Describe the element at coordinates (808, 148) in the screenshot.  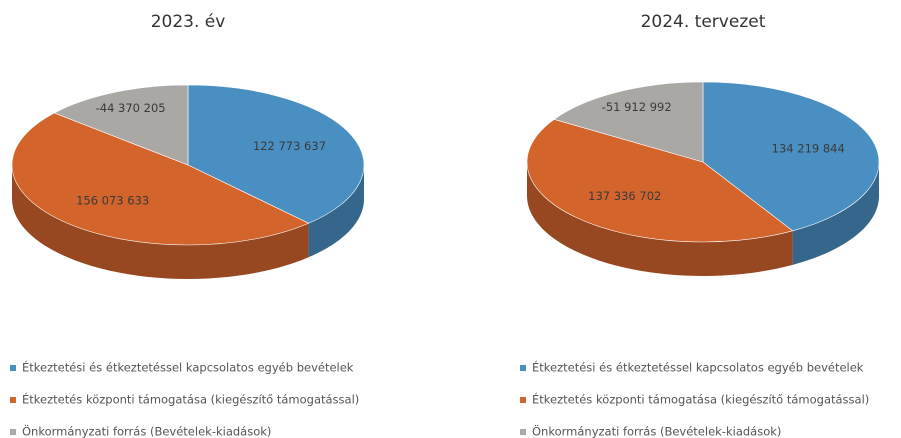
I see `value-label: 134 219 844` at that location.